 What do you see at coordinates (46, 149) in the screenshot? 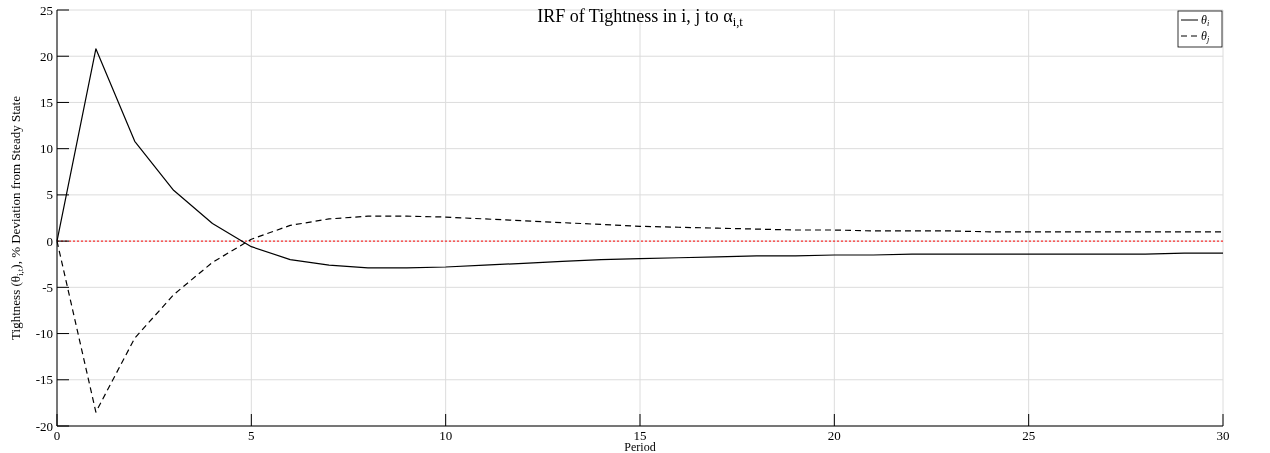
I see `y-tick-label: 10` at bounding box center [46, 149].